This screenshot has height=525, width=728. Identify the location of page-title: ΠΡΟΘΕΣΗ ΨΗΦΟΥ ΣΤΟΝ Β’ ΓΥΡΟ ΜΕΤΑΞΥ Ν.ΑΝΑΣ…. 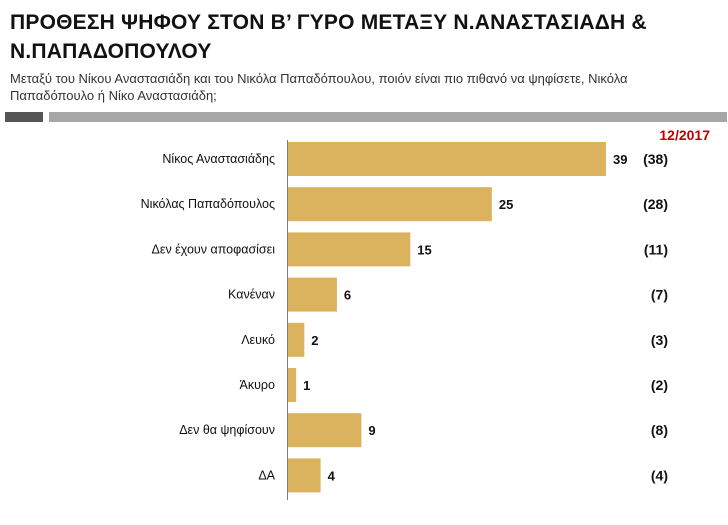
(328, 37).